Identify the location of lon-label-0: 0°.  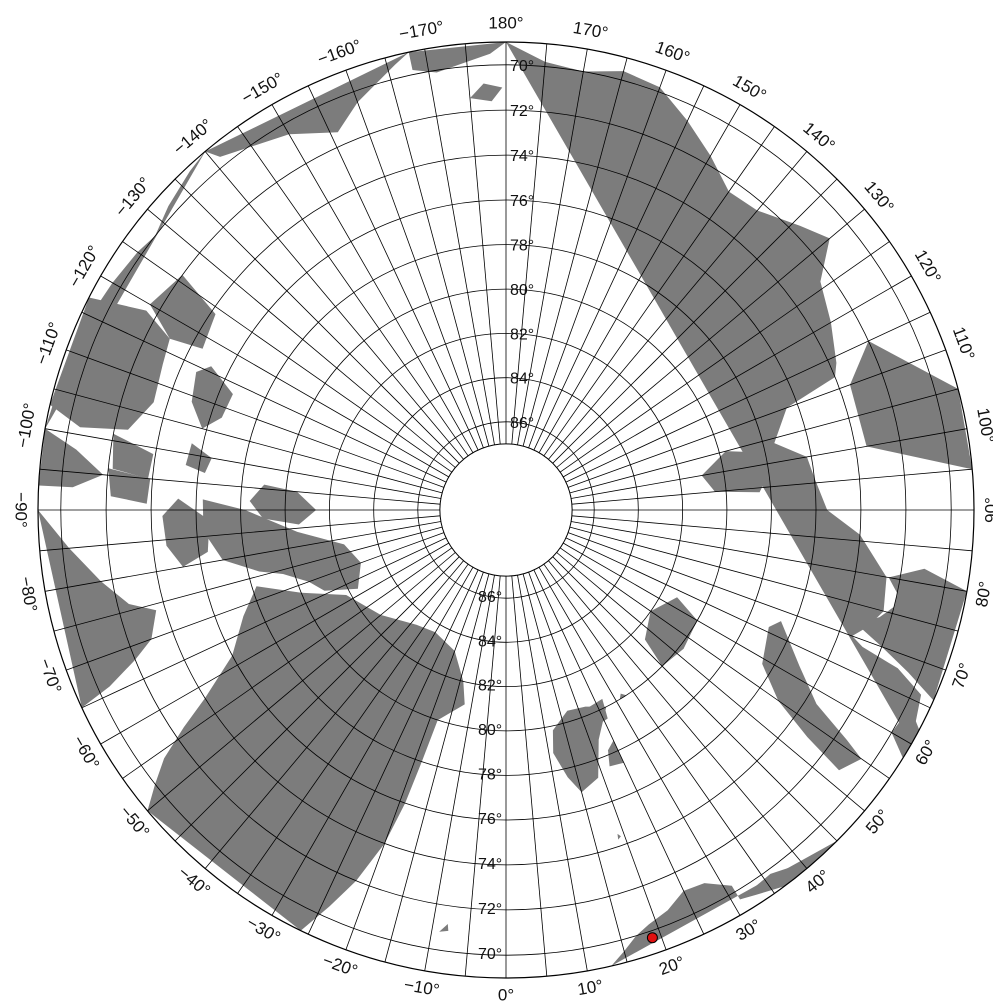
(506, 994).